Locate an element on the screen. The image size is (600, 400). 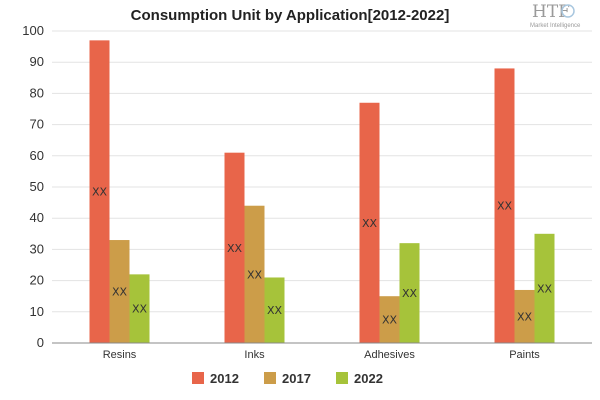
y-tick-label: 100 is located at coordinates (33, 30).